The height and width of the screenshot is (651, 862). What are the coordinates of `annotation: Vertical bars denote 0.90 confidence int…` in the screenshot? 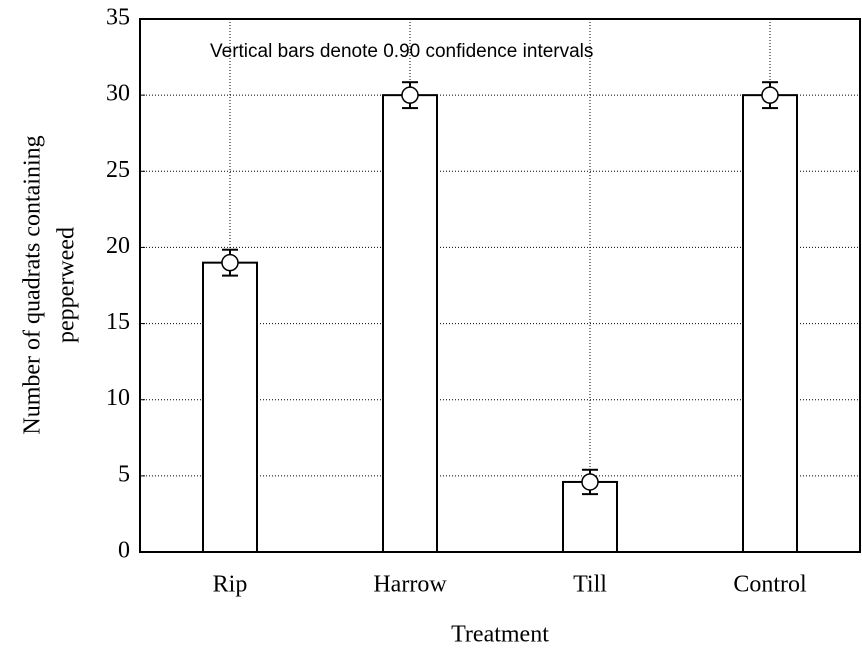 It's located at (401, 51).